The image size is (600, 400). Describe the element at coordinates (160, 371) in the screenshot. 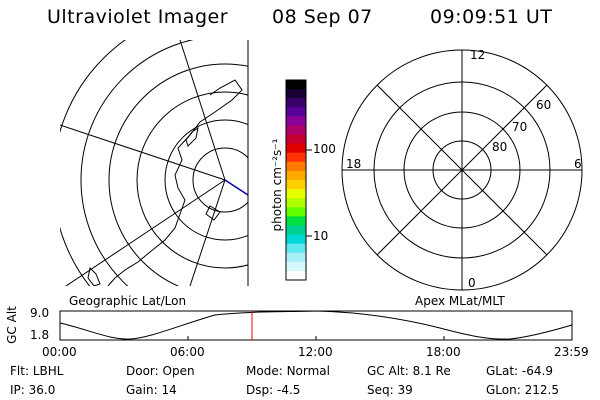

I see `status-door: Door: Open` at that location.